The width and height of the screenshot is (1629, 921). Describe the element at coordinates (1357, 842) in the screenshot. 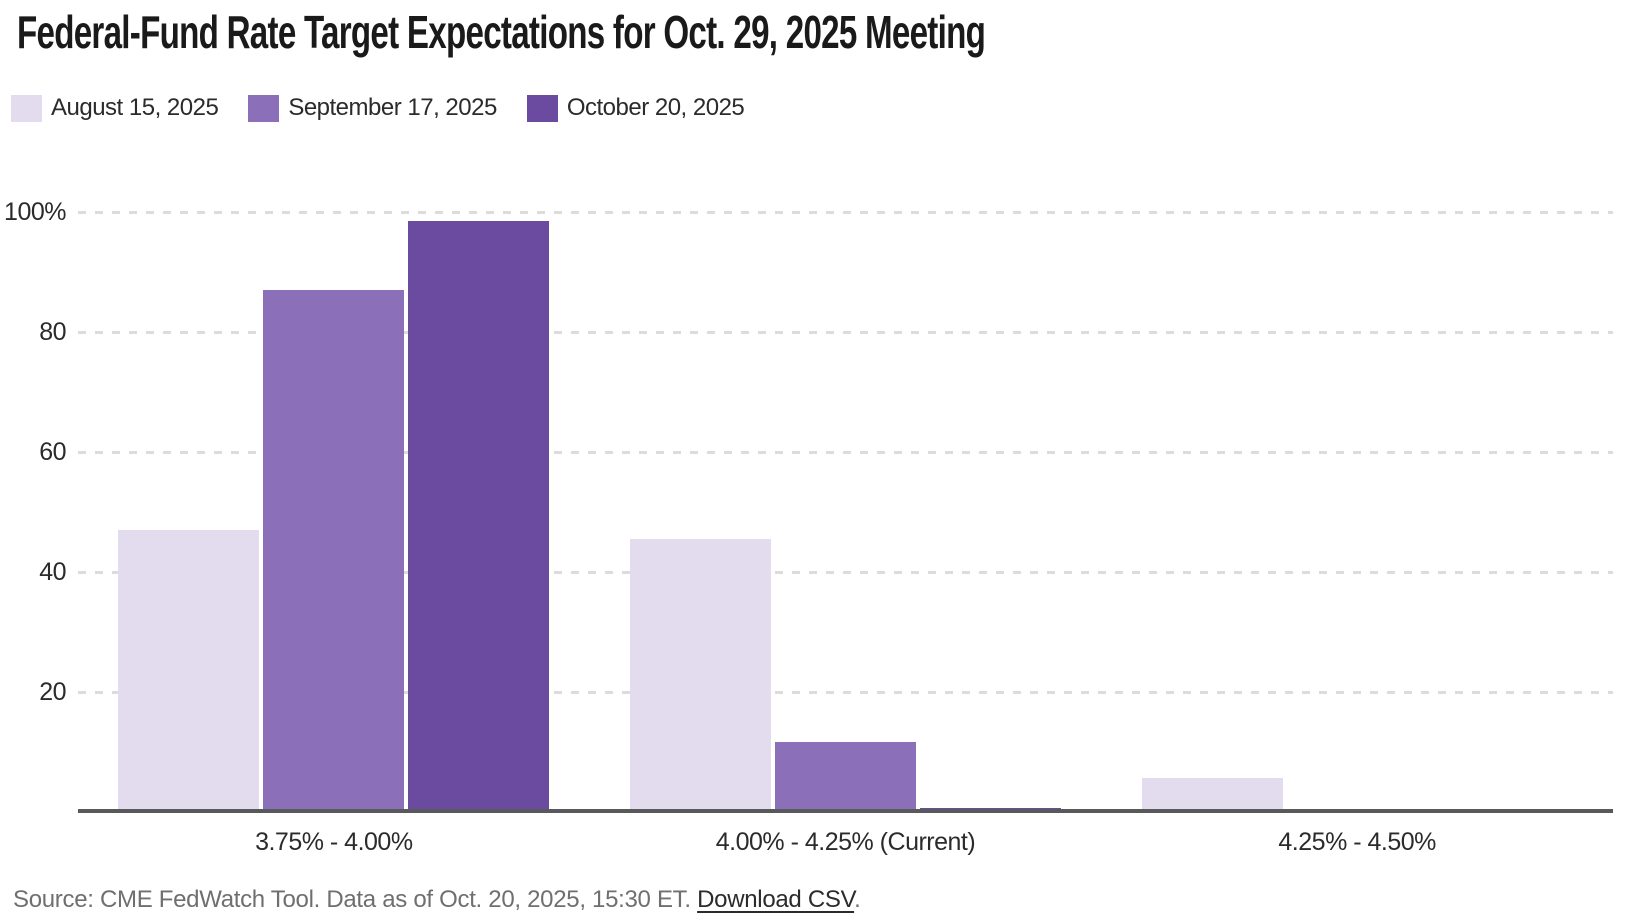

I see `x-axis-category-label: 4.25% - 4.50%` at that location.